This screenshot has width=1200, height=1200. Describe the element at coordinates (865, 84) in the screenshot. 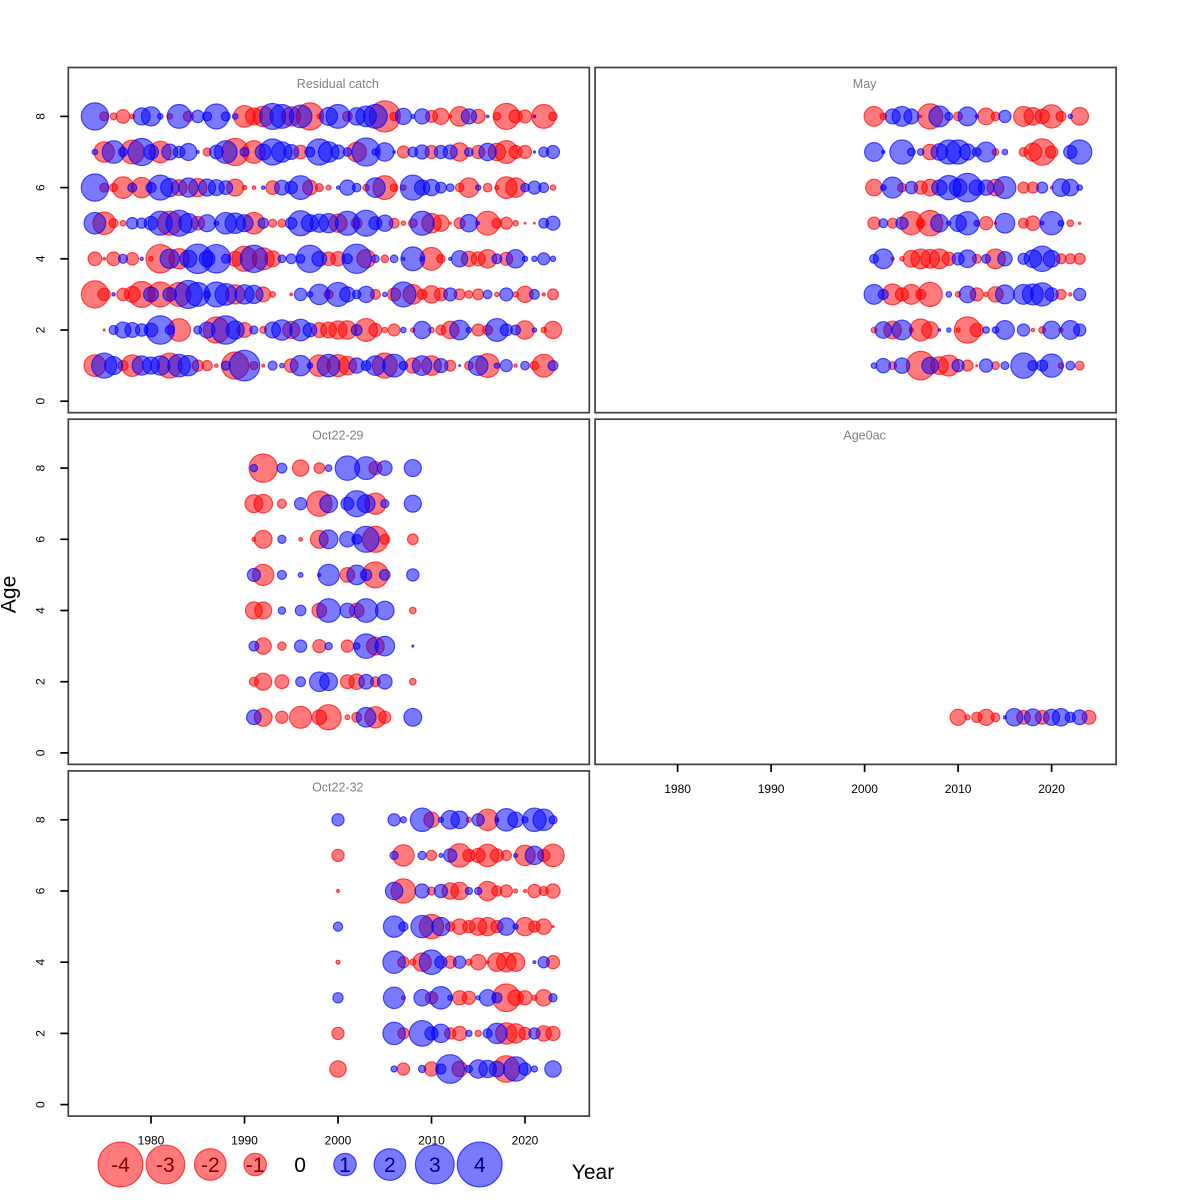

I see `svg-text: May` at that location.